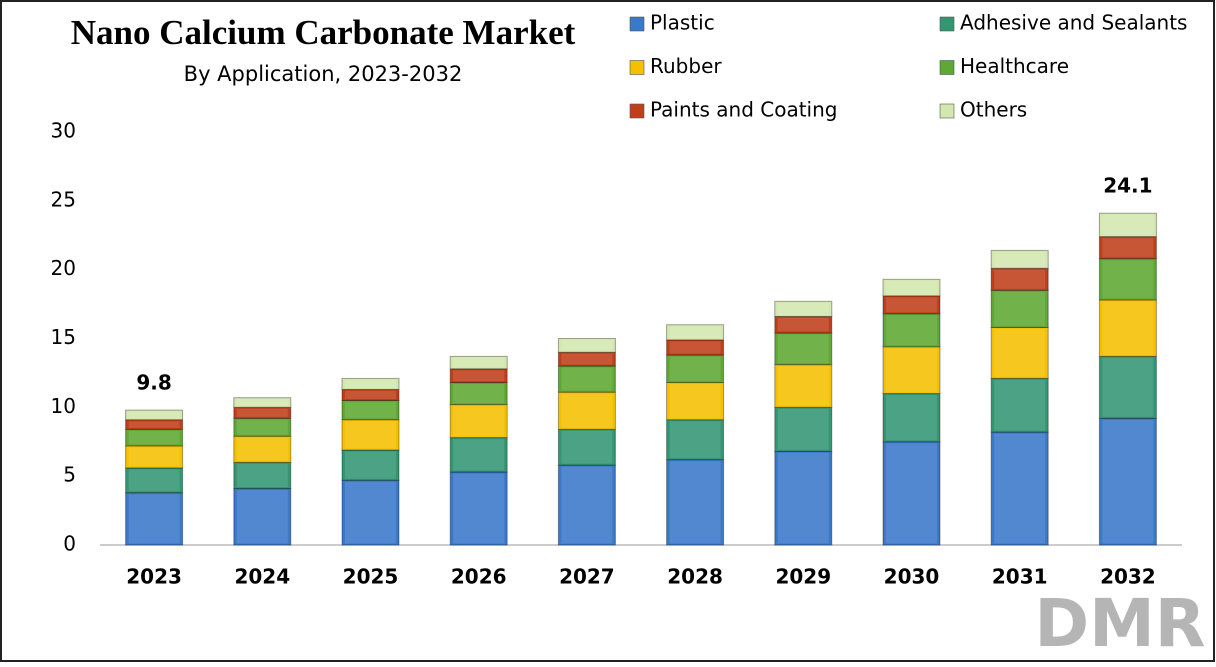 This screenshot has height=667, width=1216. Describe the element at coordinates (154, 577) in the screenshot. I see `x-tick-label: 2023` at that location.